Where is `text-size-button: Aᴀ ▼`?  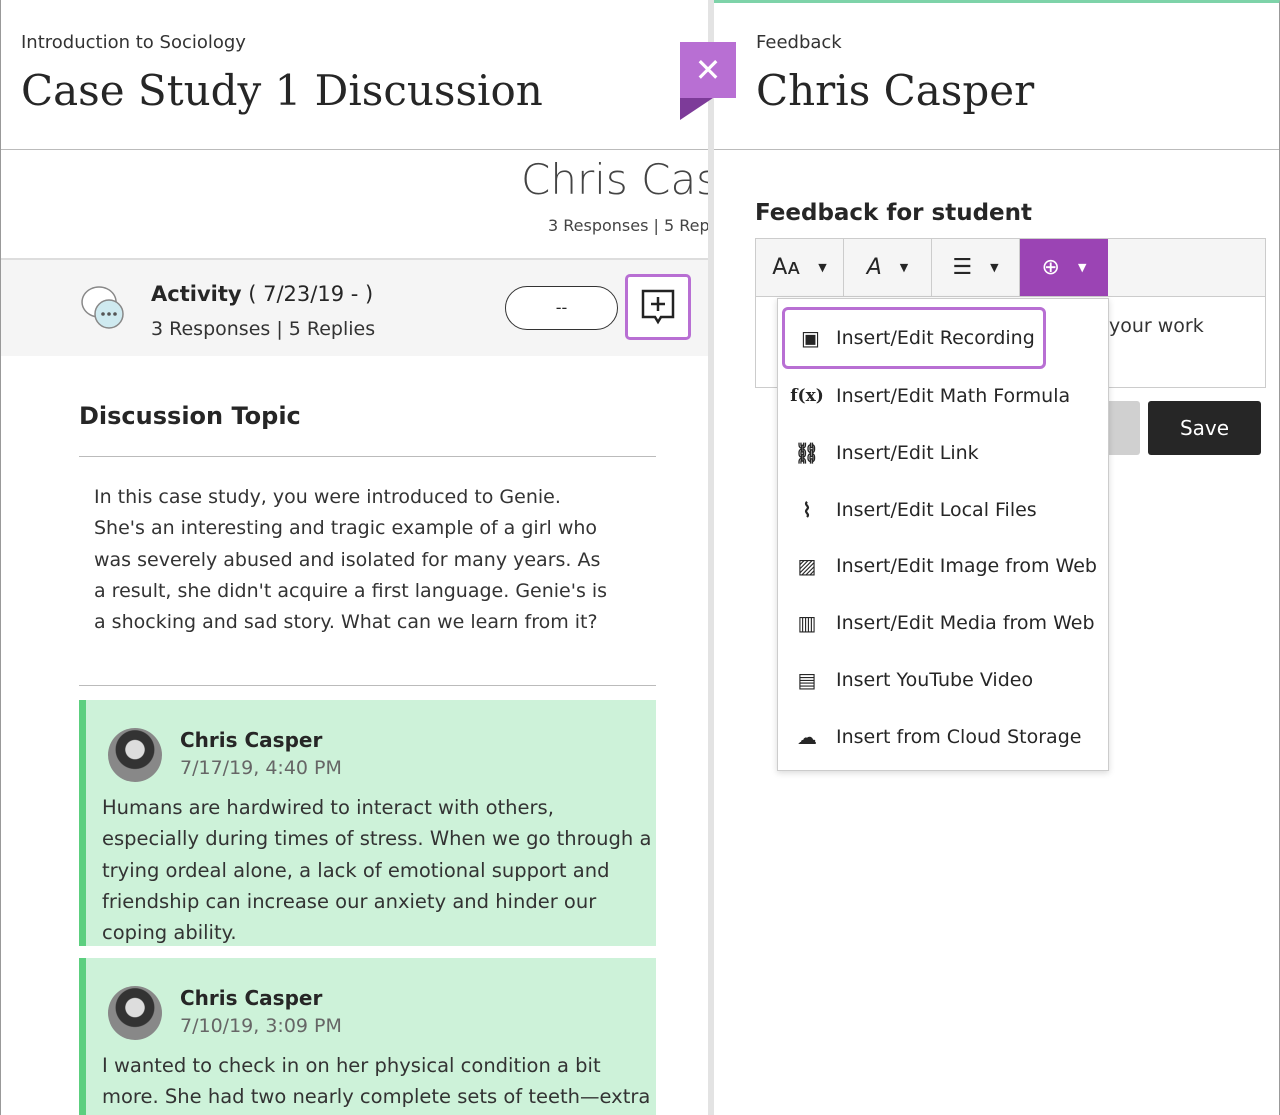
text-size-button: Aᴀ ▼ is located at coordinates (800, 267).